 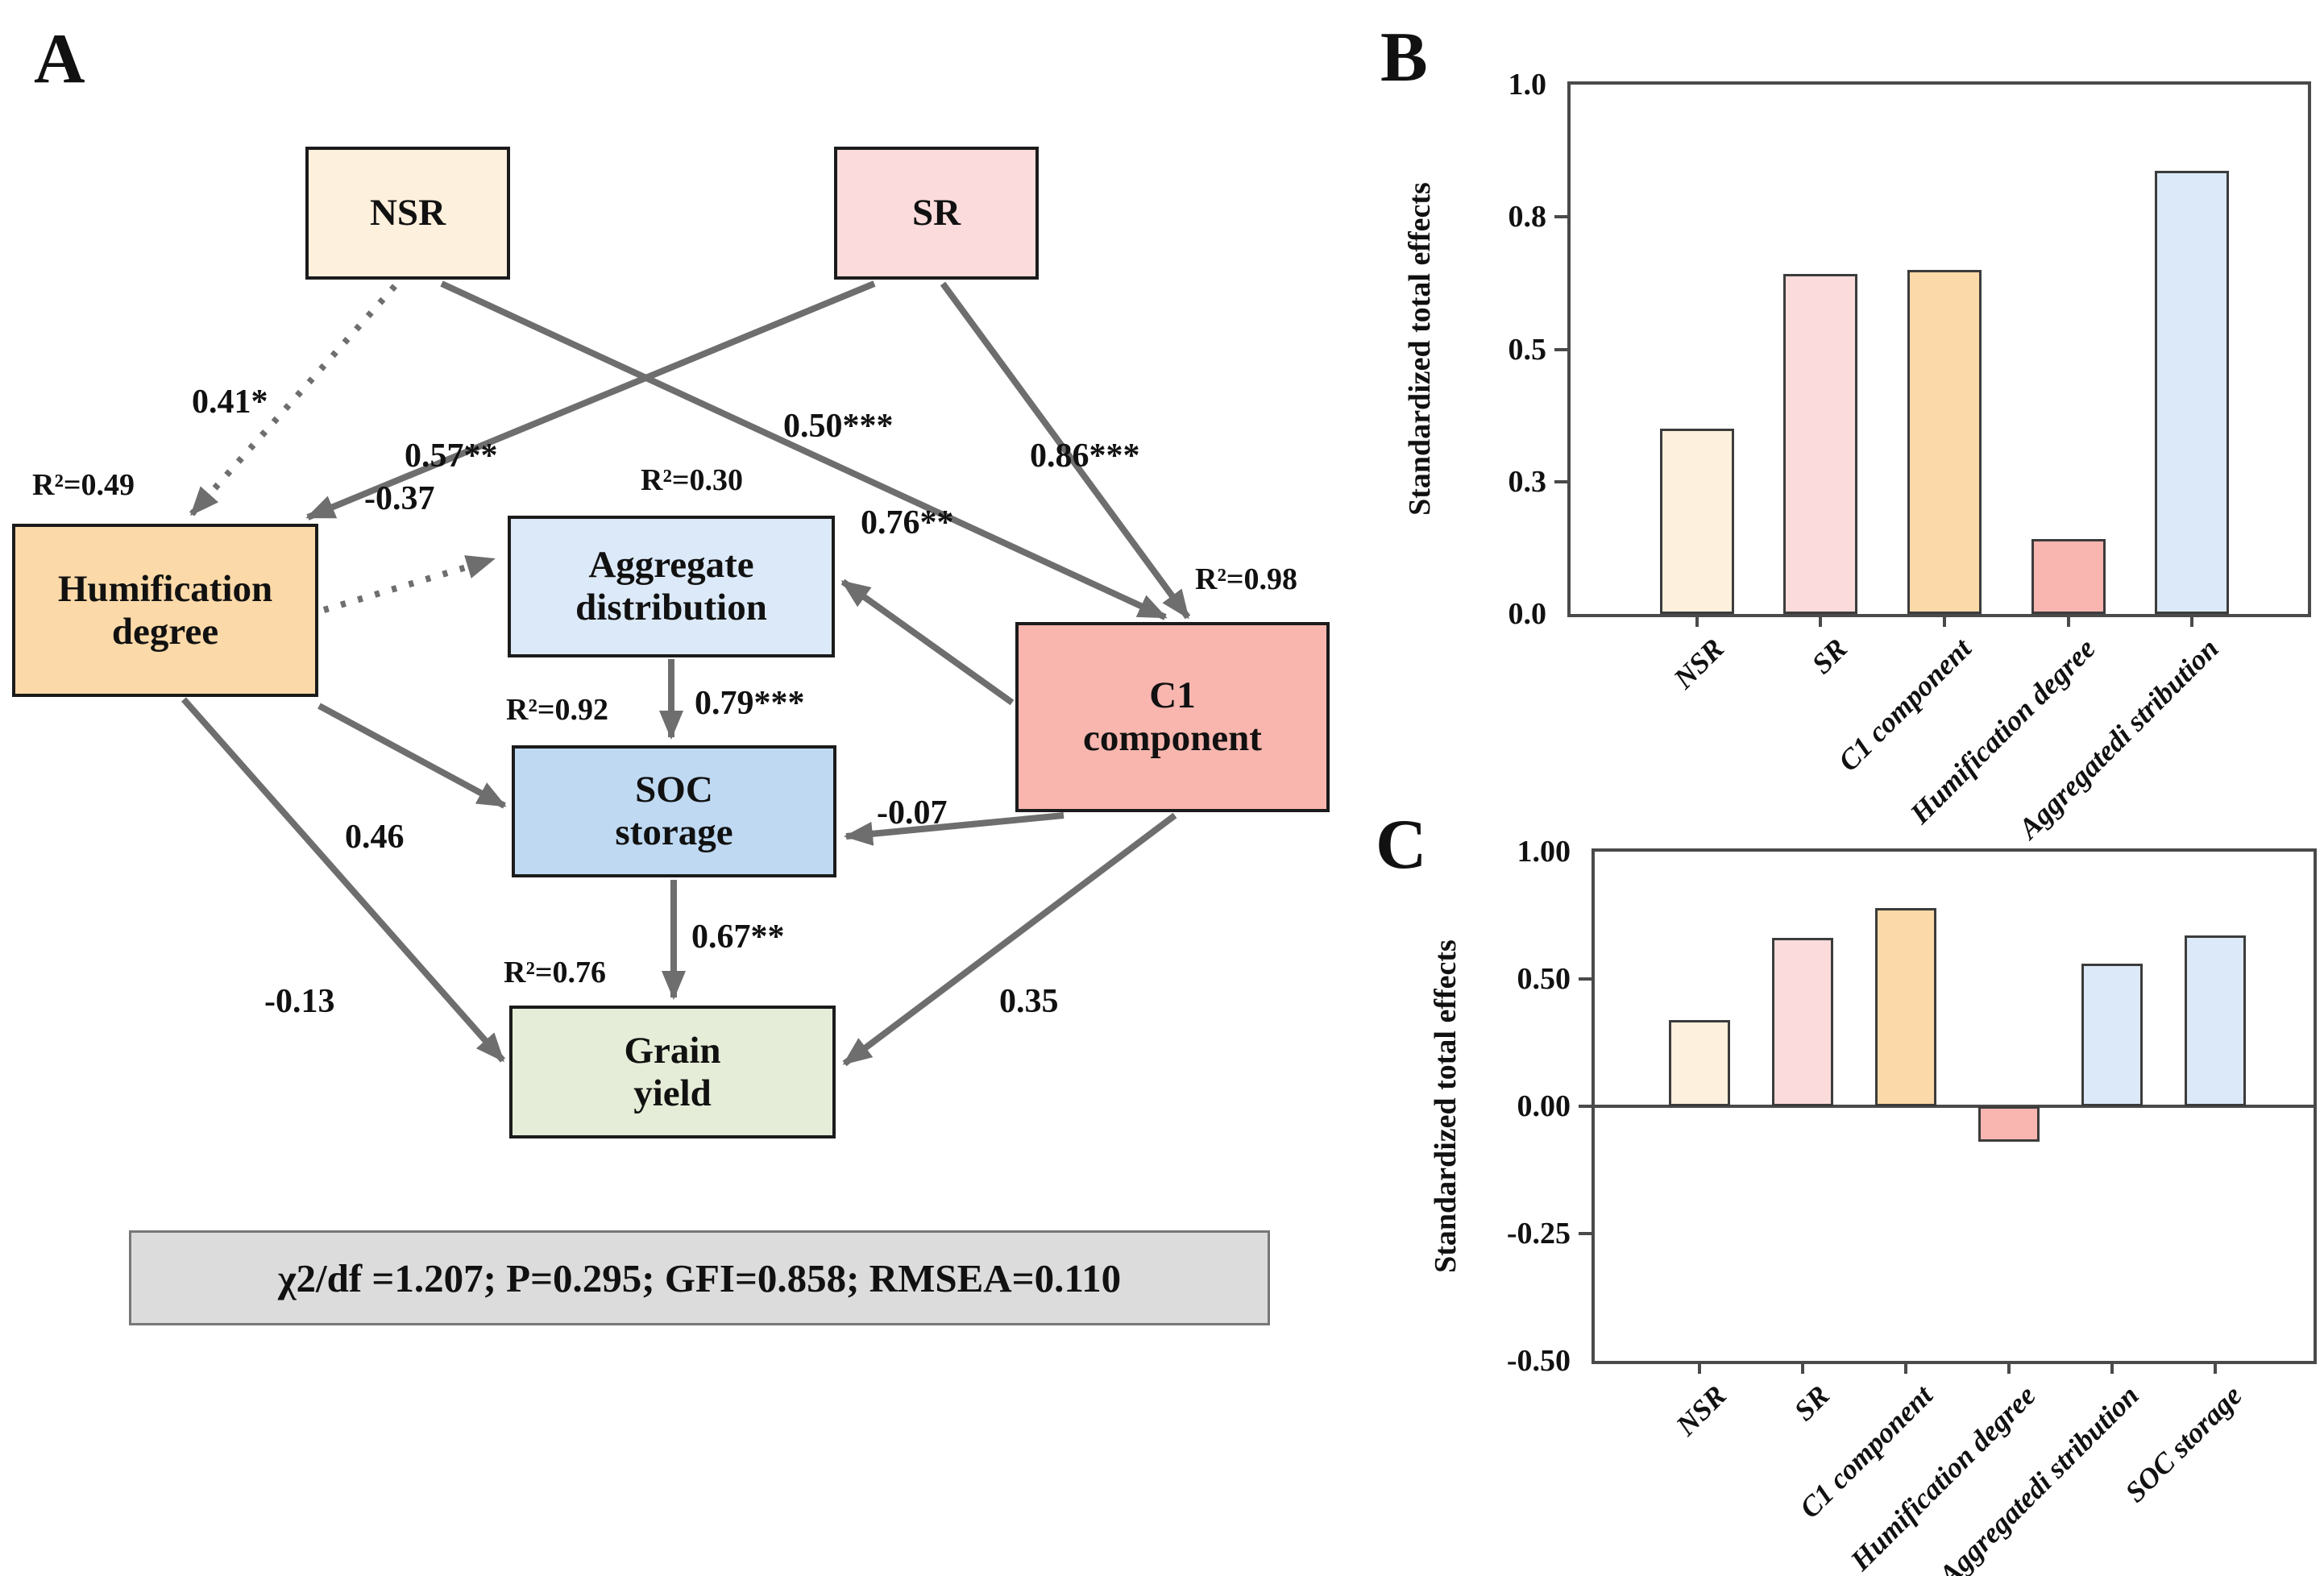 I want to click on y-tick-label: 1.0, so click(x=1528, y=85).